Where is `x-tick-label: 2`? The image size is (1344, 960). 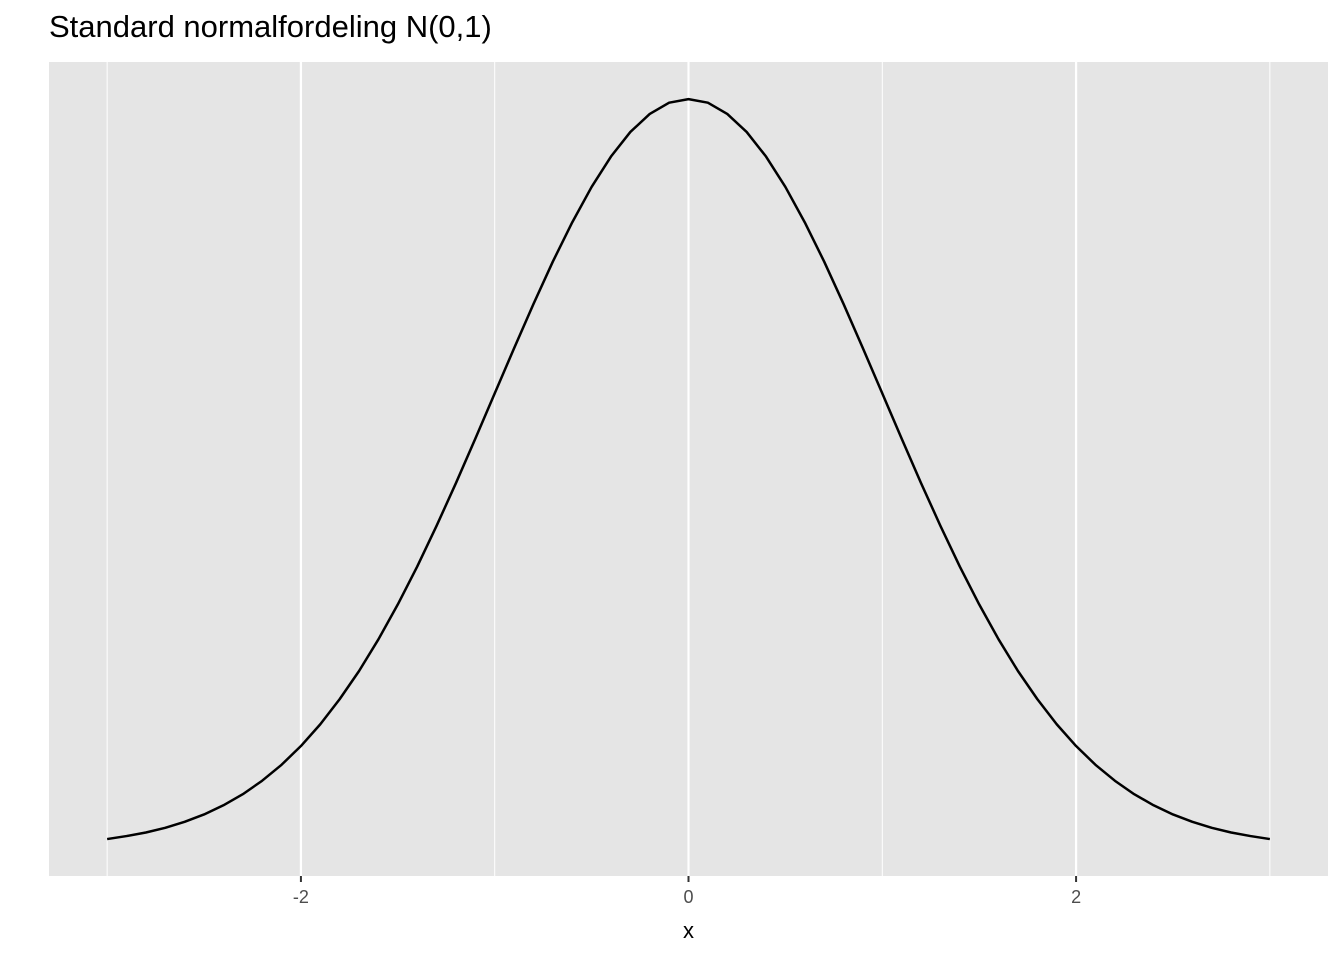
x-tick-label: 2 is located at coordinates (1076, 897).